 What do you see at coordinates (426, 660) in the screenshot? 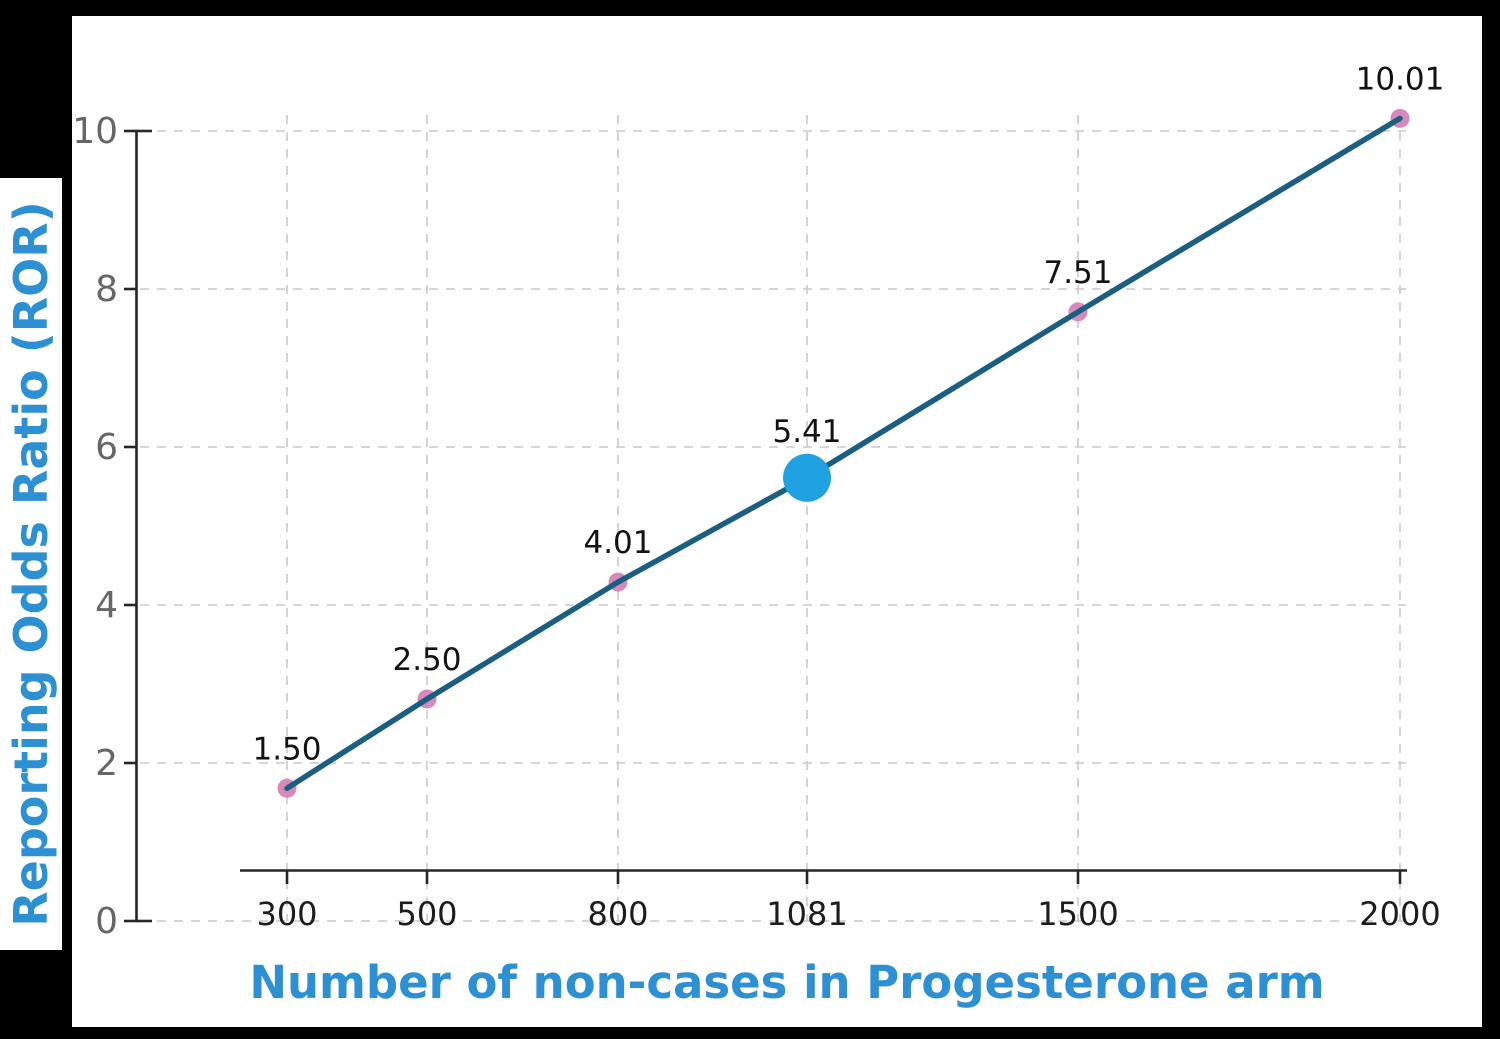
I see `point-label-500: 2.50` at bounding box center [426, 660].